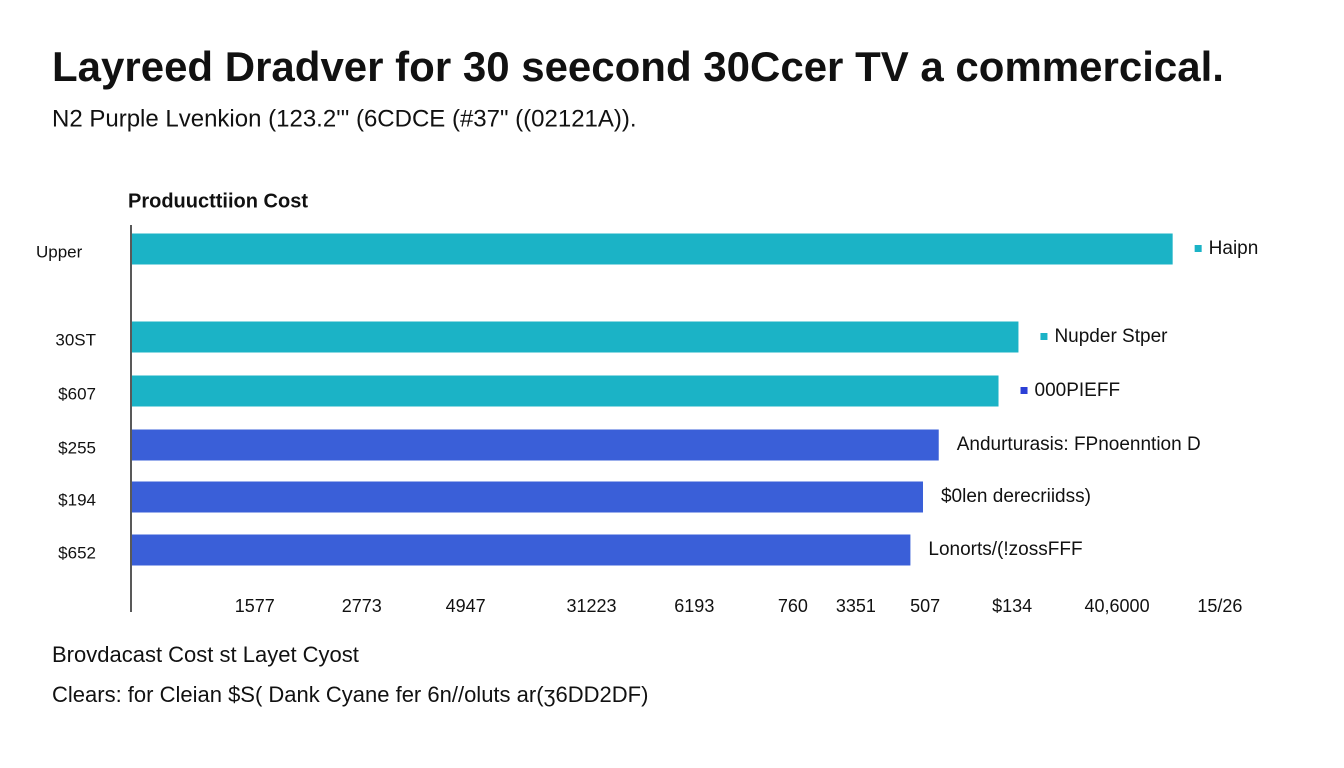  What do you see at coordinates (591, 606) in the screenshot?
I see `x-tick-label: 31223` at bounding box center [591, 606].